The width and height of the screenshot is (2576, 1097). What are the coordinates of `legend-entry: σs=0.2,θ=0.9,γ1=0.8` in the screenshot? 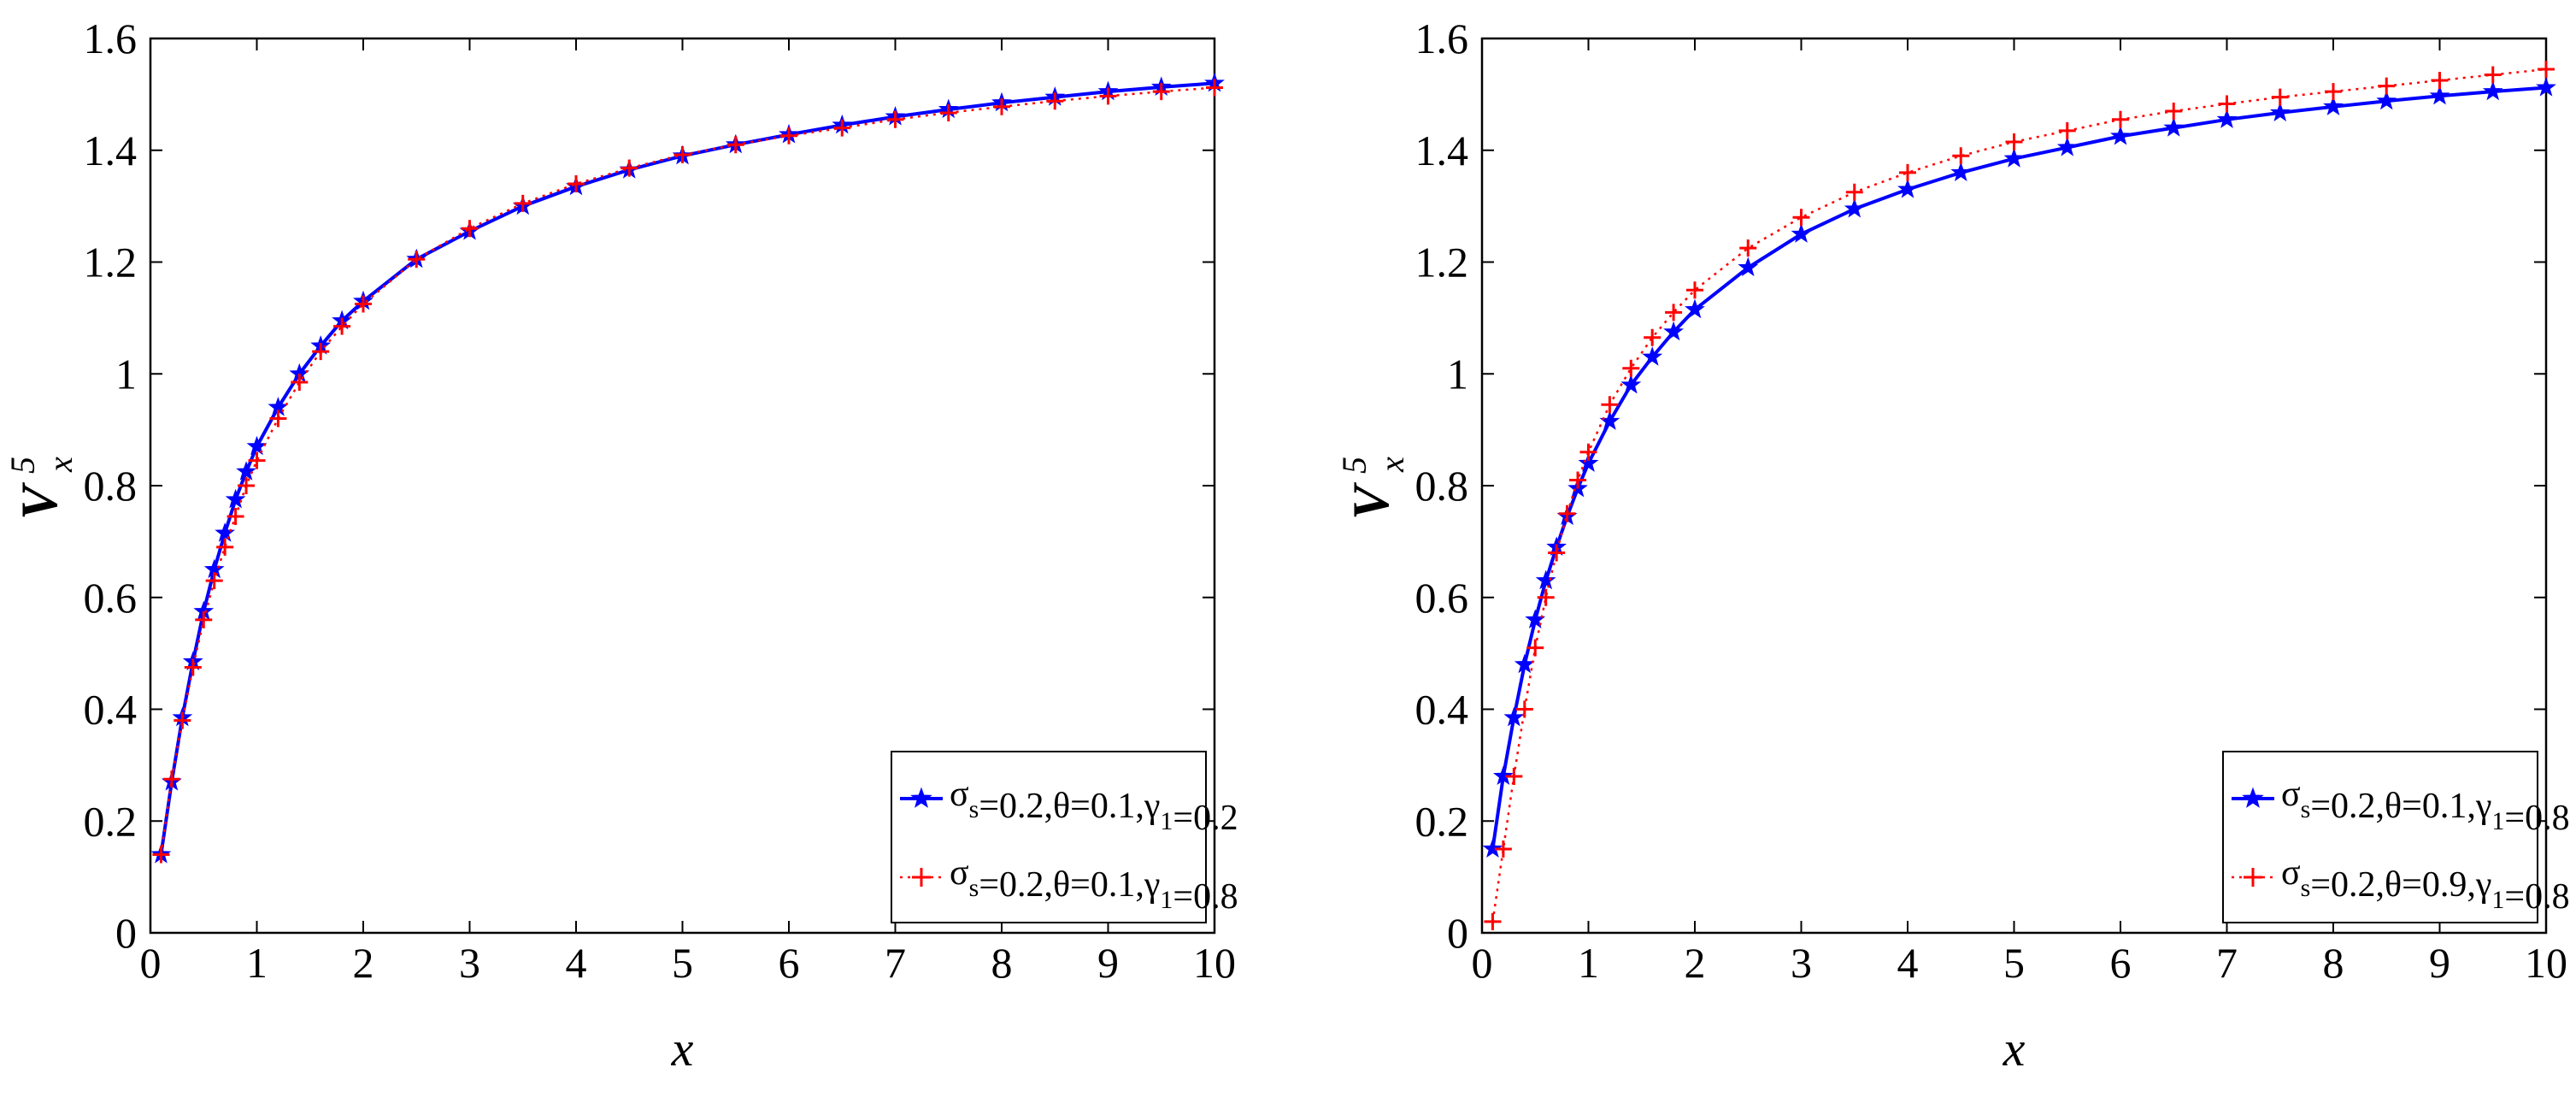 It's located at (2401, 885).